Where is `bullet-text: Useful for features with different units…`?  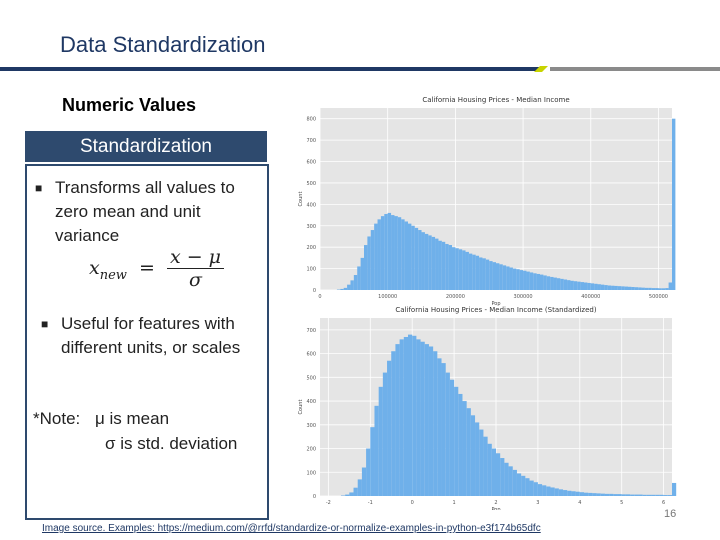
bullet-text: Useful for features with different units… is located at coordinates (151, 335).